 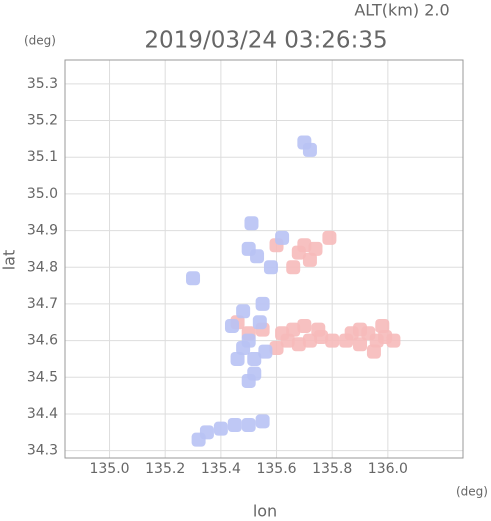 I want to click on x-tick-label: 136.0, so click(x=388, y=469).